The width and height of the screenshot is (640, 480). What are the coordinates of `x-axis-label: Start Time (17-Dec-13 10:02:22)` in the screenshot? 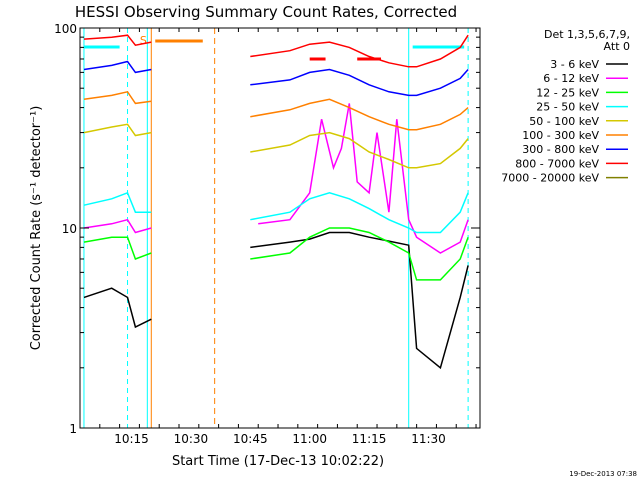 It's located at (278, 461).